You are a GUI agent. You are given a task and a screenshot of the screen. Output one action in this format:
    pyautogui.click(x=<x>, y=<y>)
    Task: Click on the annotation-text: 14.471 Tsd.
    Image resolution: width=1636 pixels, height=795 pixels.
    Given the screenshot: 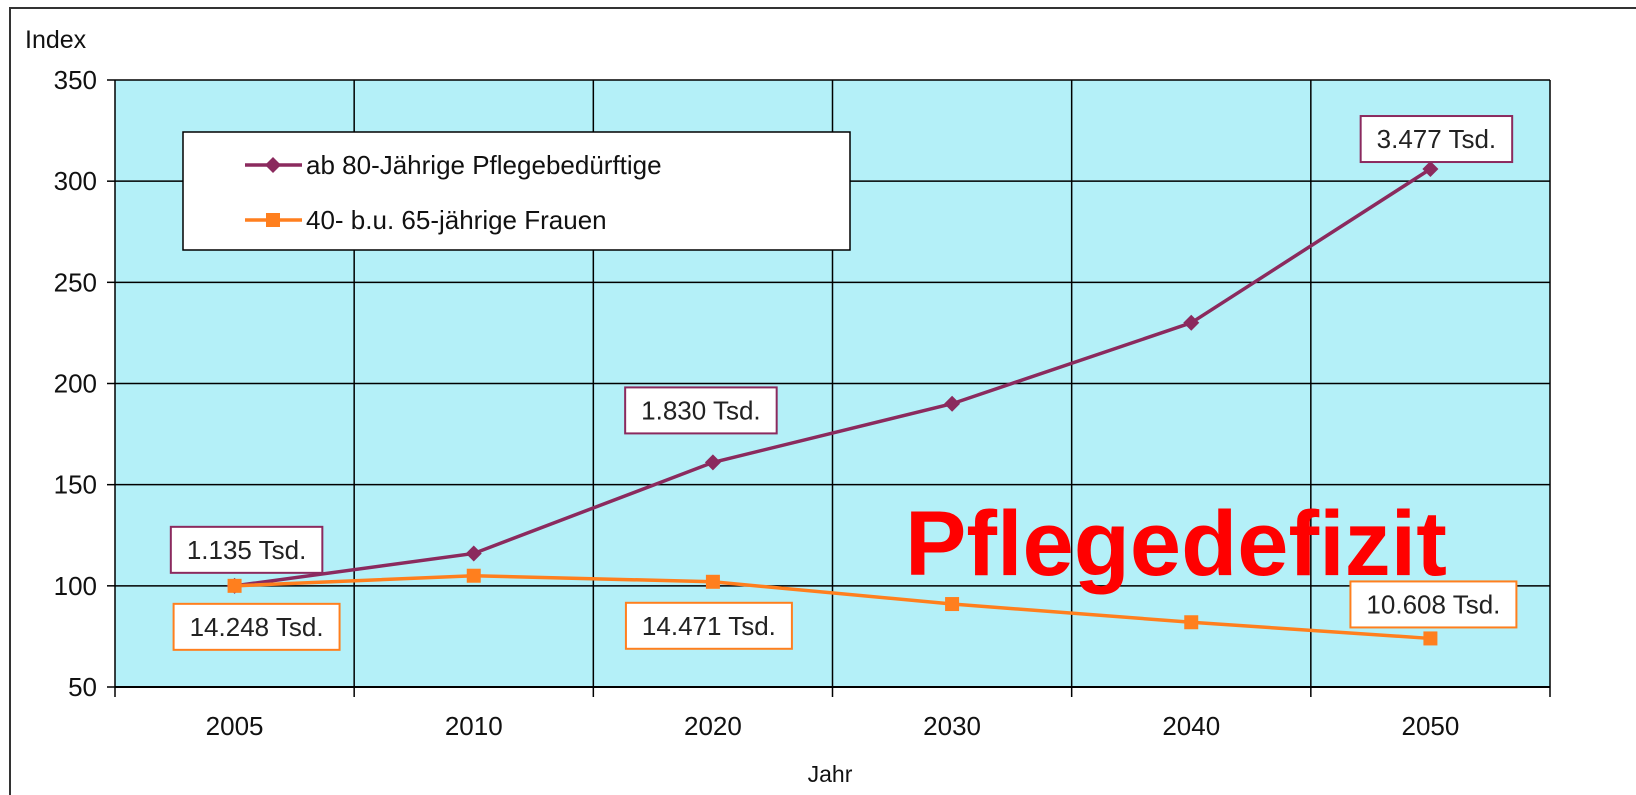 What is the action you would take?
    pyautogui.click(x=709, y=626)
    